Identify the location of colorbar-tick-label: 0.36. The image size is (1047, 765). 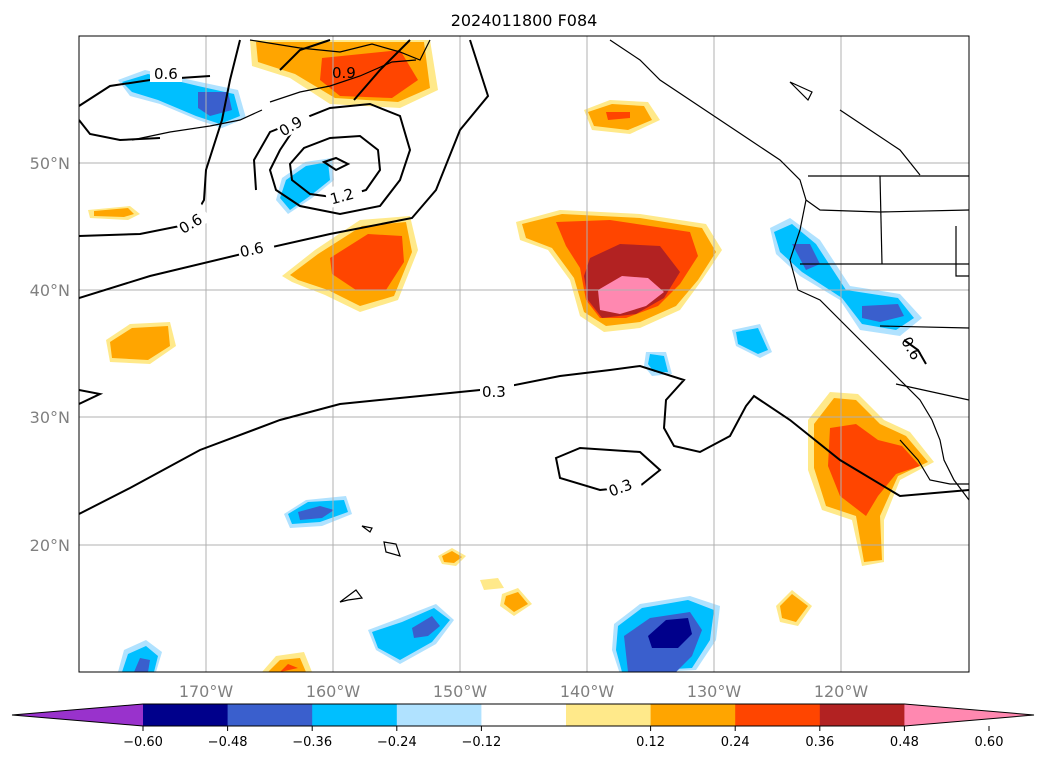
(819, 742).